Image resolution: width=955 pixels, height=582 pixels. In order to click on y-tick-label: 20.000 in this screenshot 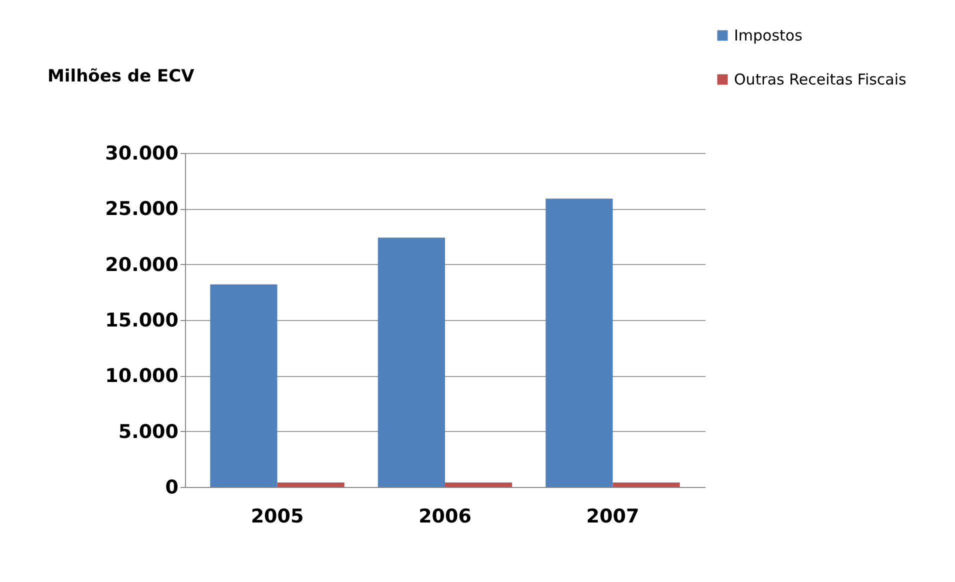, I will do `click(141, 265)`.